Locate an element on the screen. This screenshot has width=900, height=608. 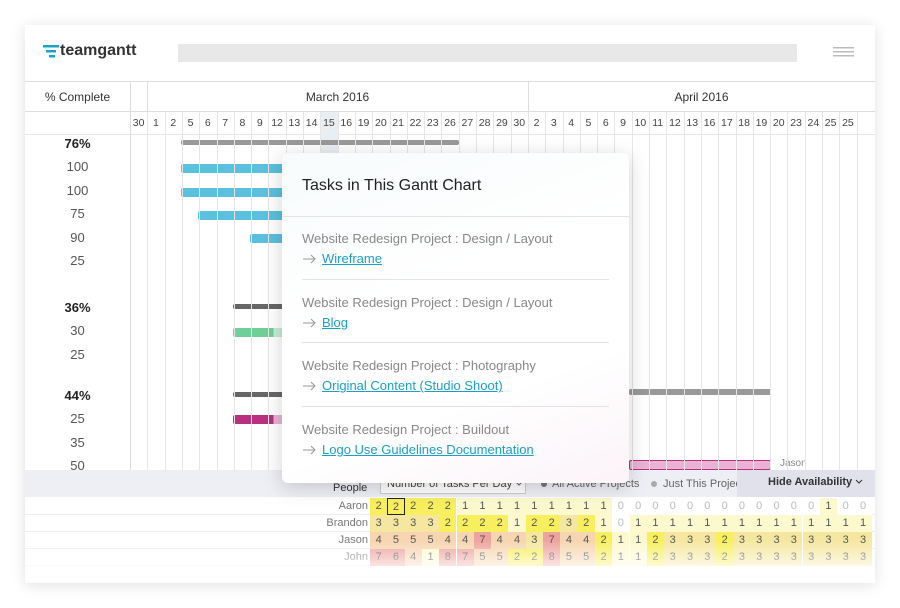
day-label: 4 is located at coordinates (571, 123).